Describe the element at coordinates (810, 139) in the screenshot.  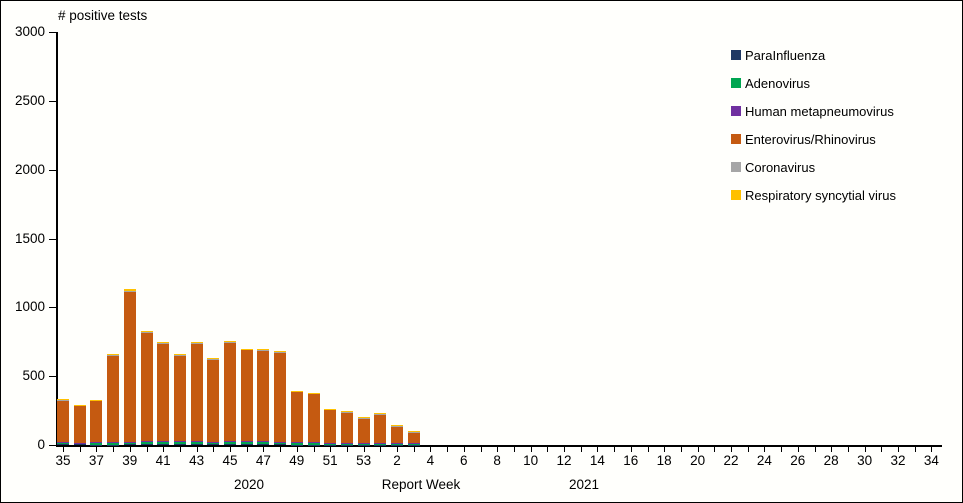
I see `legend-label: Enterovirus/Rhinovirus` at that location.